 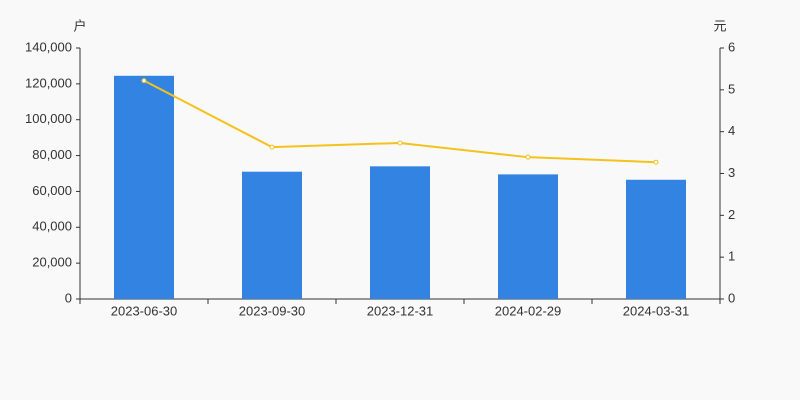 I want to click on y-tick-label: 140,000, so click(x=48, y=46).